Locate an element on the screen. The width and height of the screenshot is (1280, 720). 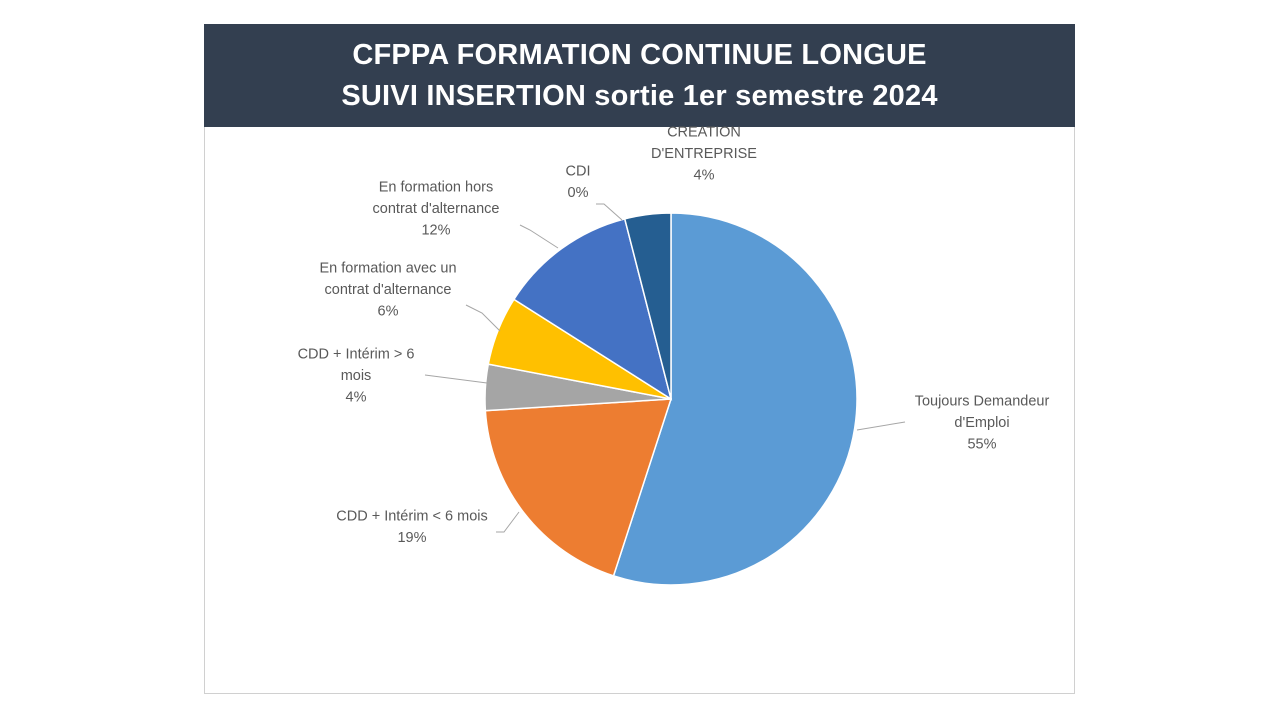
data-label-text: Toujours Demandeur is located at coordinates (982, 402).